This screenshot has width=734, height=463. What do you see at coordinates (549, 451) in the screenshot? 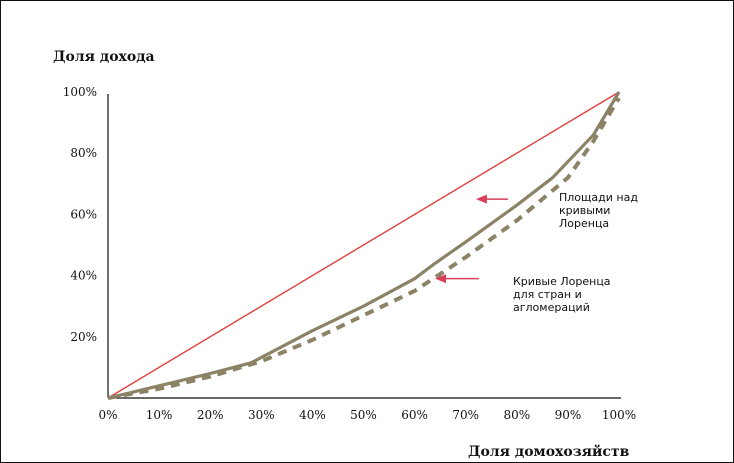
I see `x-axis-title: Доля домохозяйств` at bounding box center [549, 451].